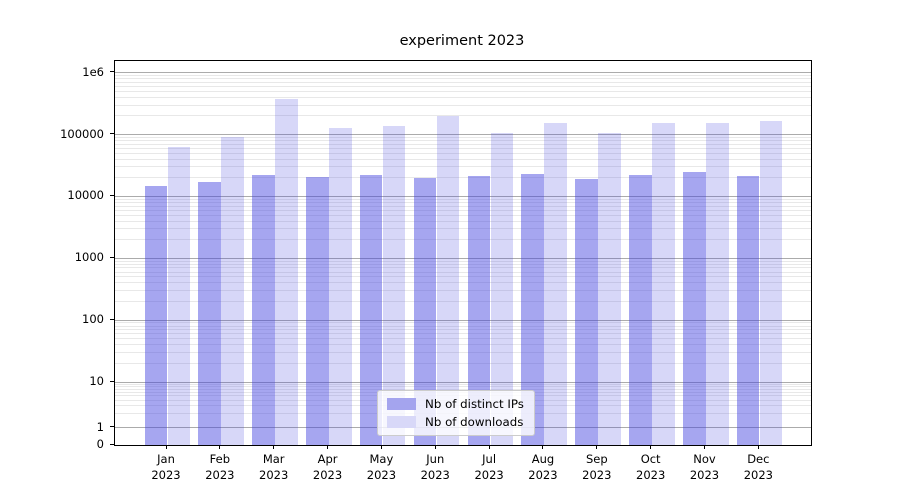  I want to click on y-tick-label: 10, so click(96, 381).